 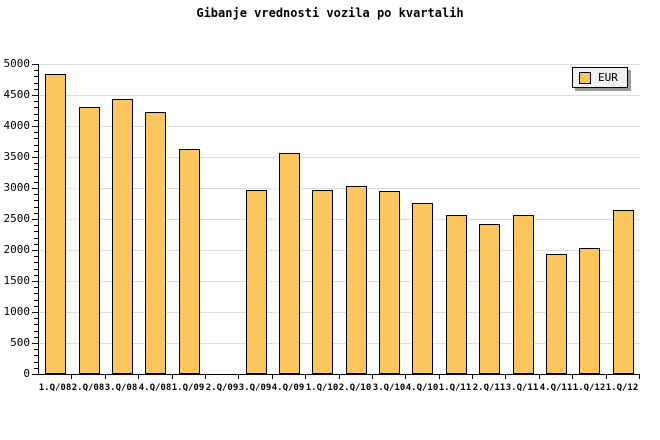 What do you see at coordinates (121, 388) in the screenshot?
I see `x-axis-label: 3.Q/08` at bounding box center [121, 388].